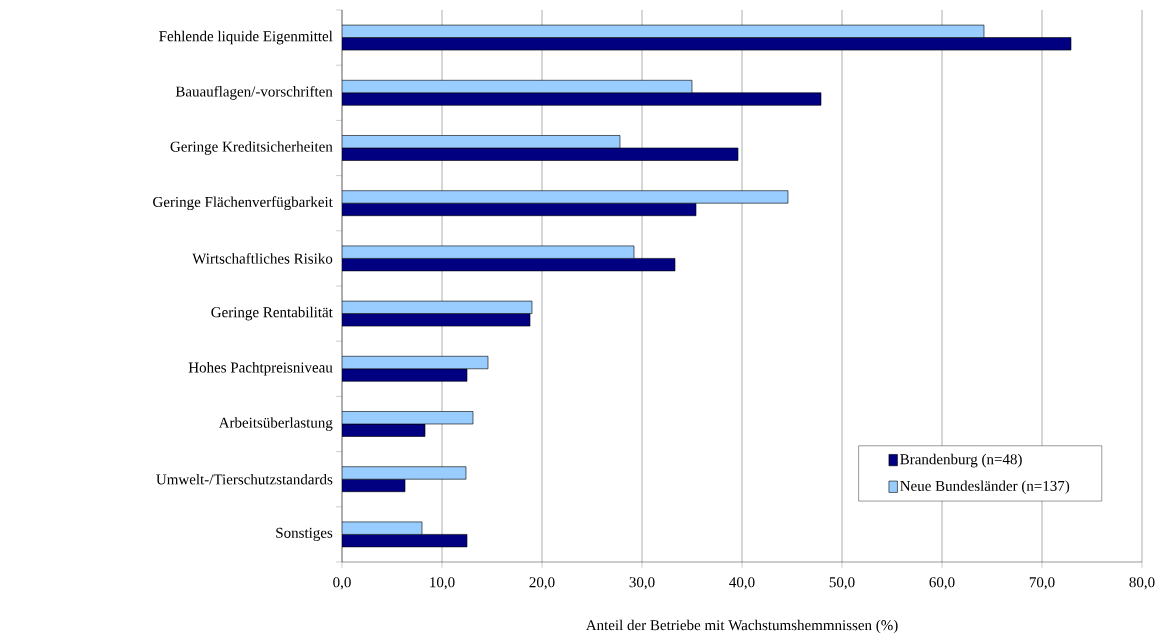 The width and height of the screenshot is (1168, 638). Describe the element at coordinates (260, 368) in the screenshot. I see `y-tick-label: Hohes Pachtpreisniveau` at that location.